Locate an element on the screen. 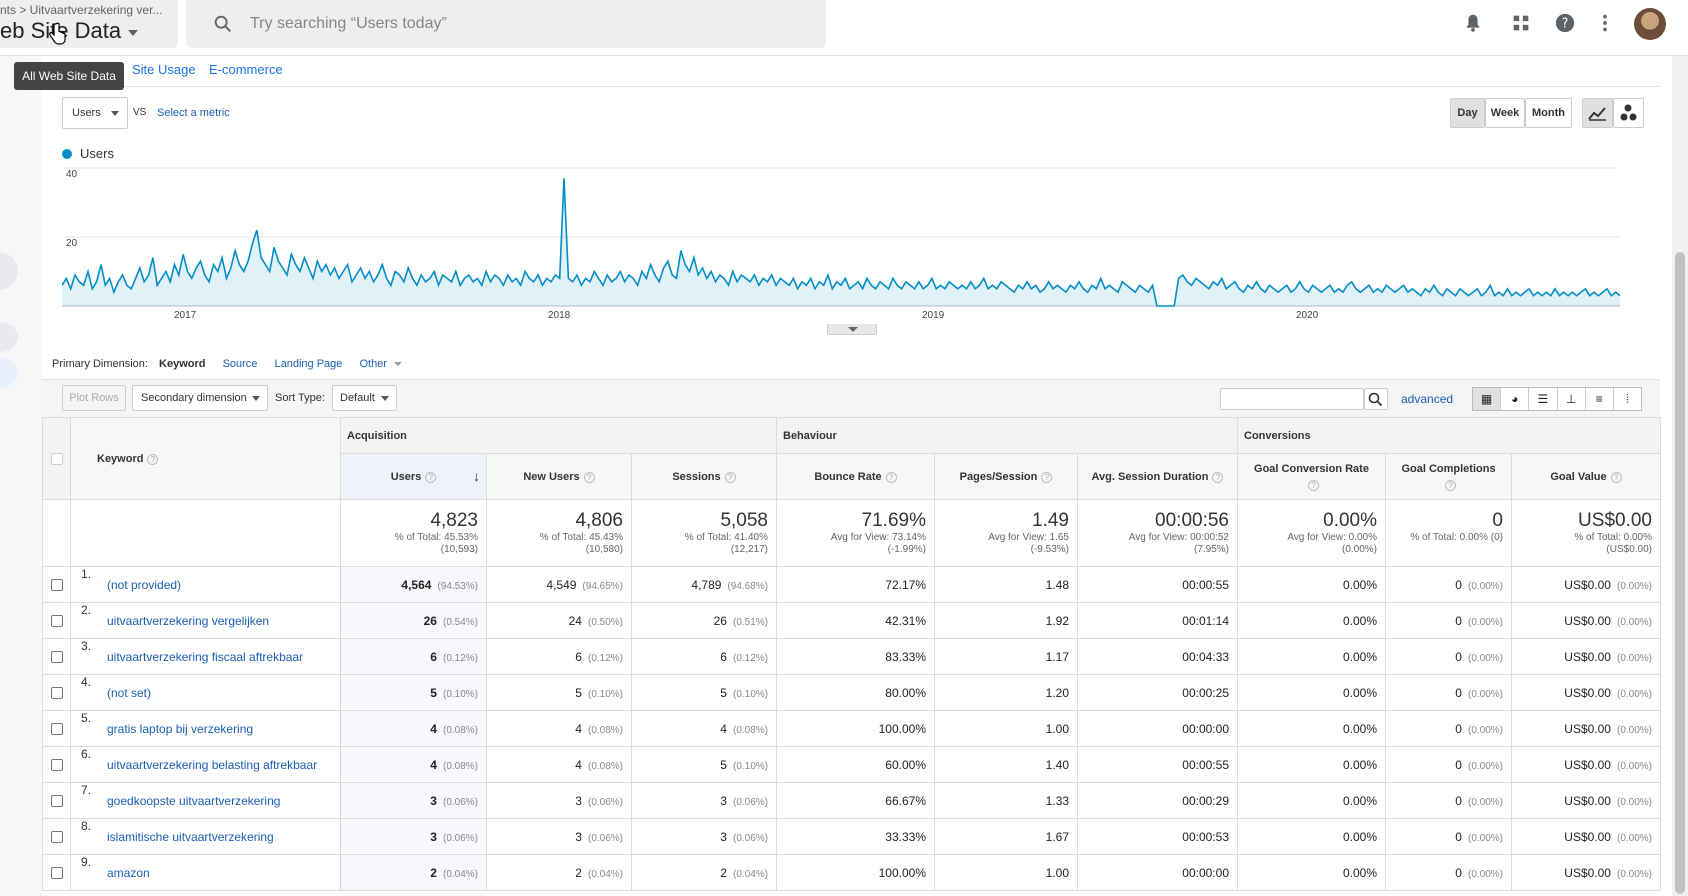  col-sessions: Sessions? is located at coordinates (704, 476).